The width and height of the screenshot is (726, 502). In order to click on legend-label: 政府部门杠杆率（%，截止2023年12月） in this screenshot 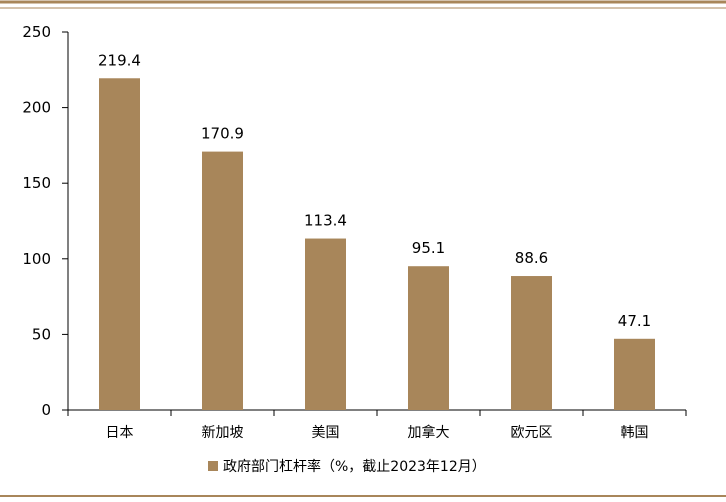, I will do `click(354, 466)`.